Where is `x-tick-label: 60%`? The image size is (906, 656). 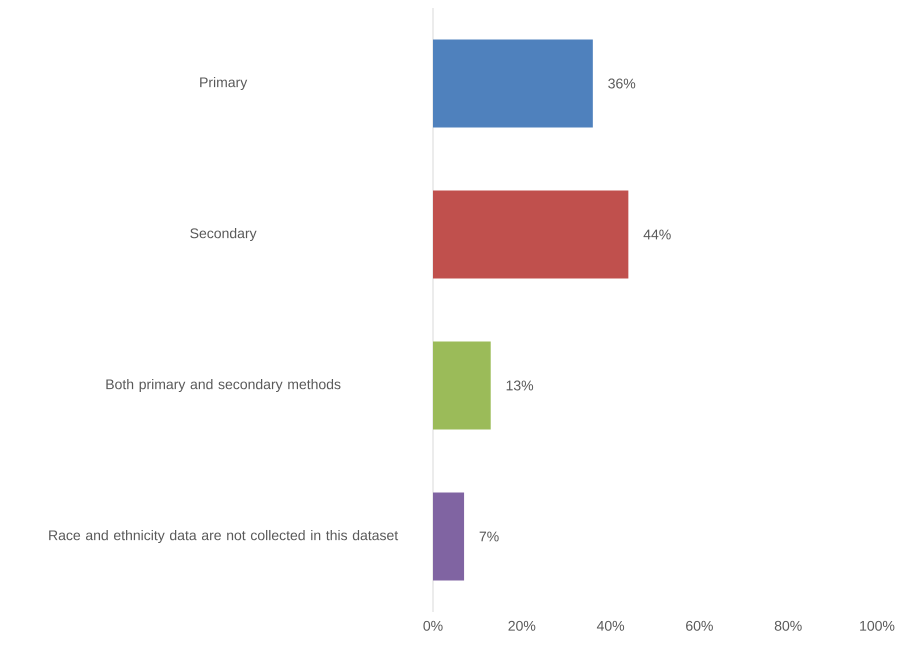 x-tick-label: 60% is located at coordinates (699, 625).